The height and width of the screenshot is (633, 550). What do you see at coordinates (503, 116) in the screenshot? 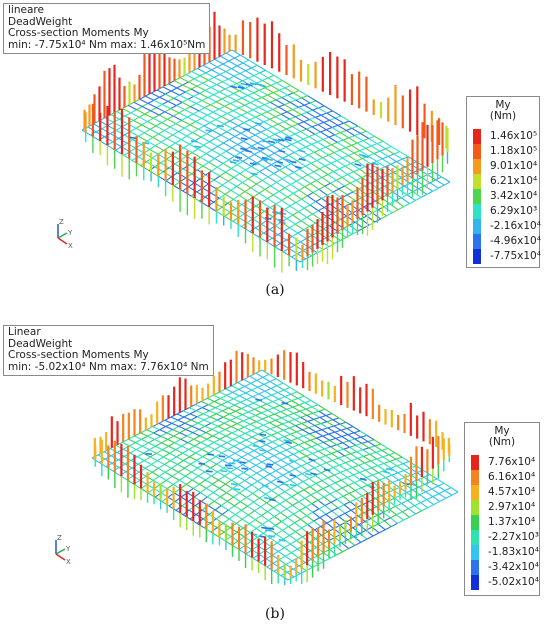
I see `legend-unit: (Nm)` at bounding box center [503, 116].